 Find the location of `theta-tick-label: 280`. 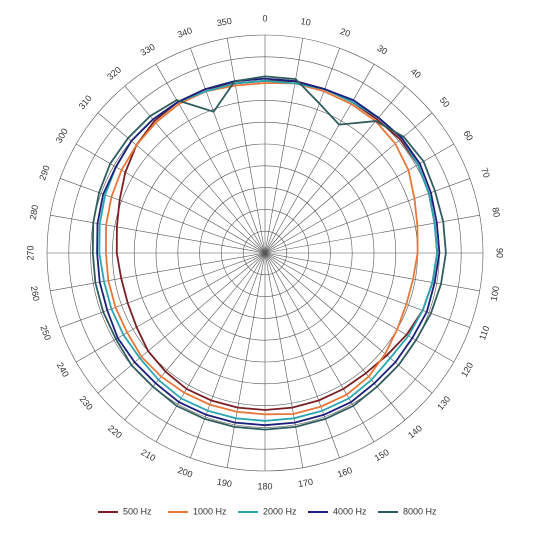

theta-tick-label: 280 is located at coordinates (34, 212).